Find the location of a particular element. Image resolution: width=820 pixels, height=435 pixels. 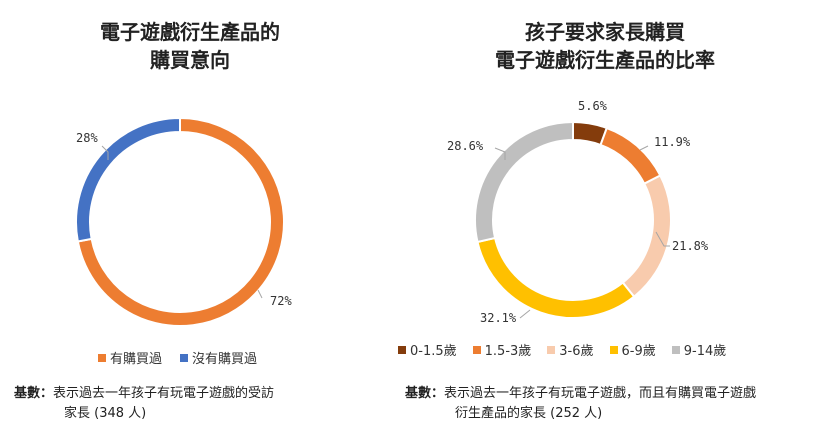

legend-label: 6-9歲 is located at coordinates (638, 351).